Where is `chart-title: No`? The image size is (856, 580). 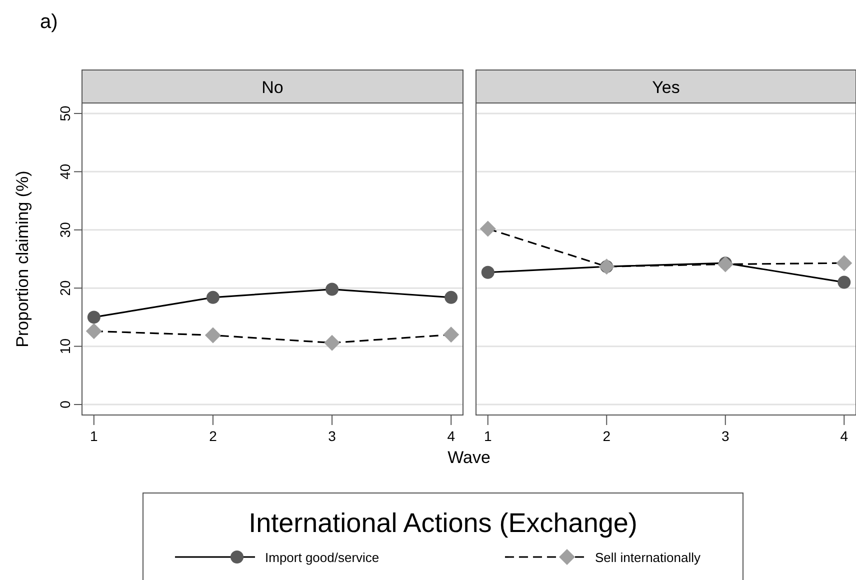 chart-title: No is located at coordinates (273, 87).